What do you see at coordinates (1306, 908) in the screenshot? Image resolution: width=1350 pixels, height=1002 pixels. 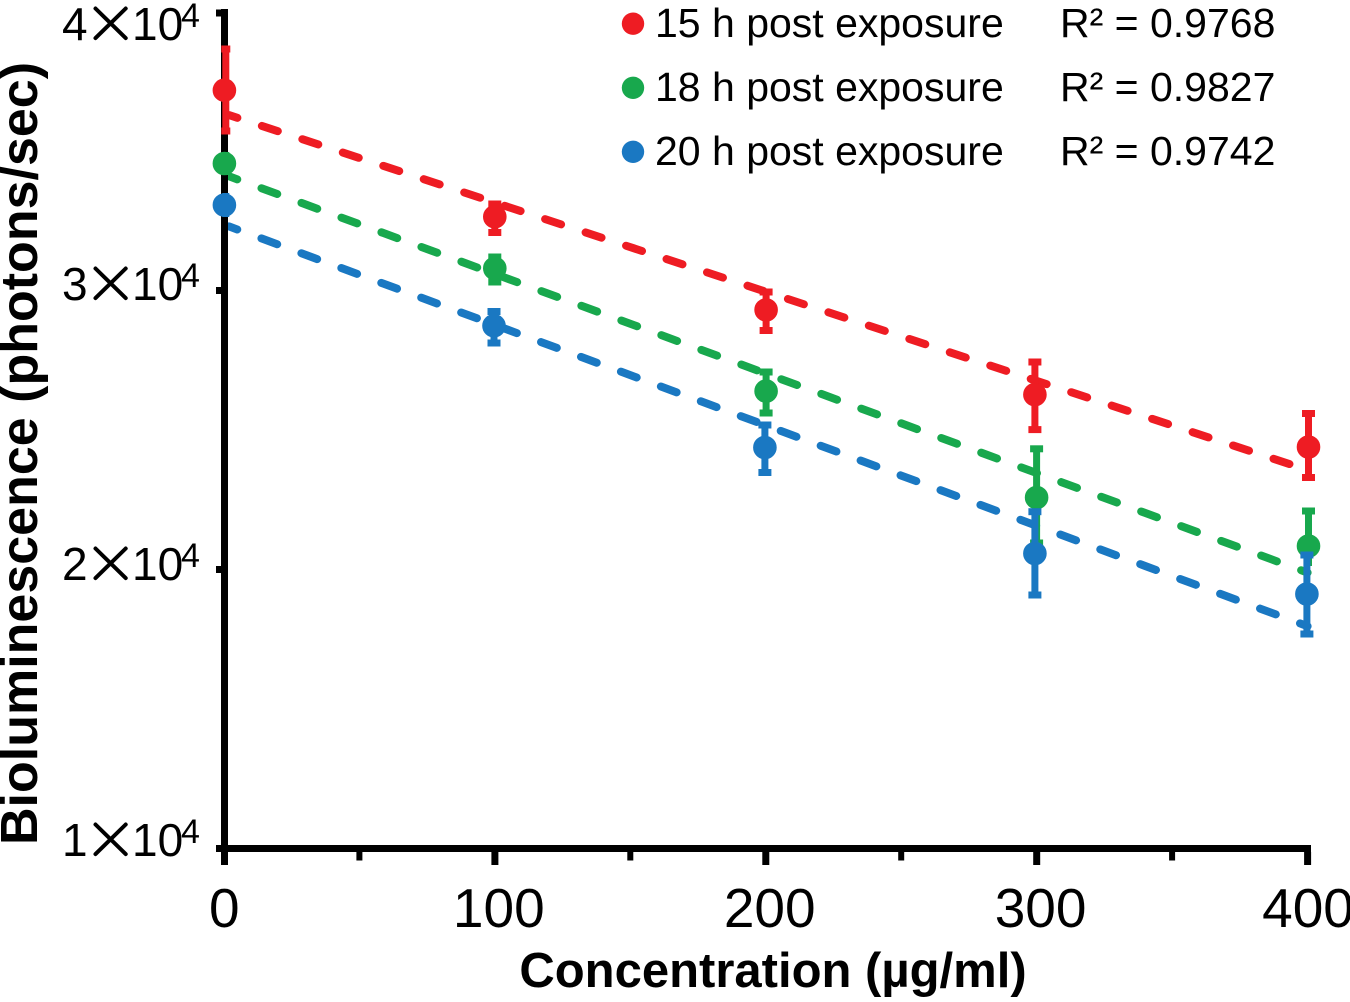 I see `svg-text: 400` at bounding box center [1306, 908].